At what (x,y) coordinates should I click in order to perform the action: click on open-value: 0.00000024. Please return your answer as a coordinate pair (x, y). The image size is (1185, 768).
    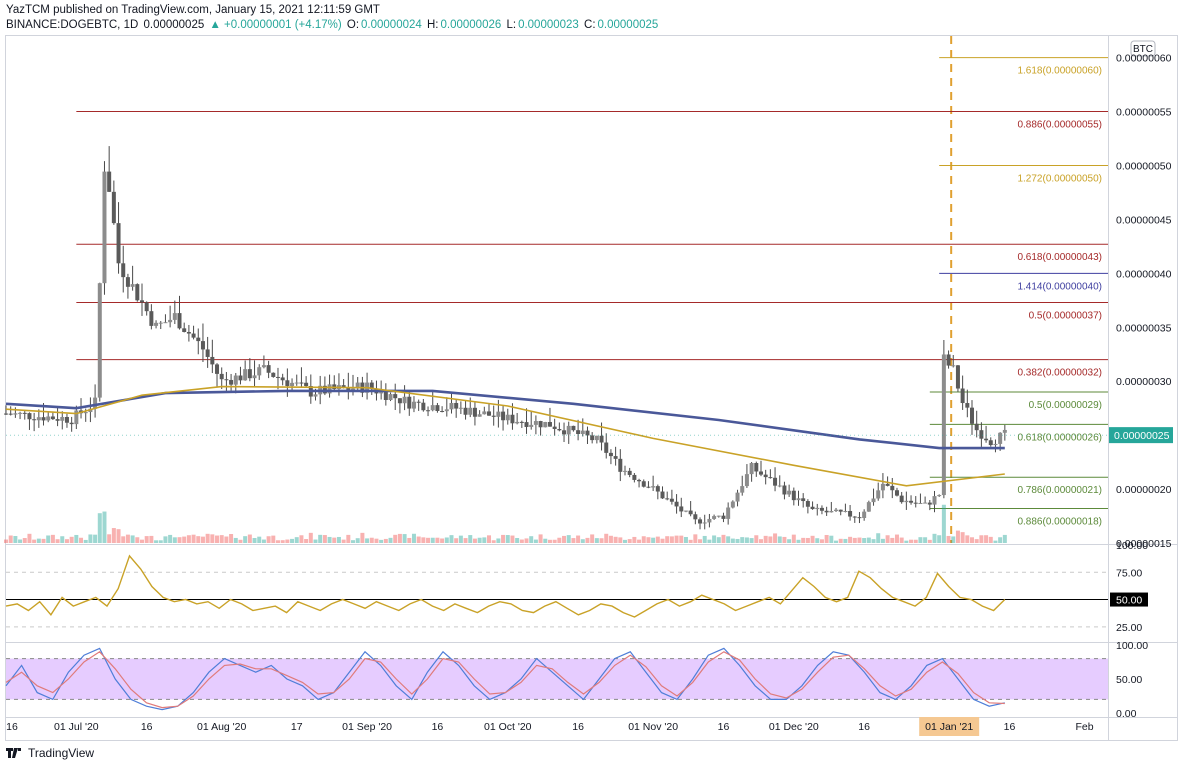
    Looking at the image, I should click on (391, 25).